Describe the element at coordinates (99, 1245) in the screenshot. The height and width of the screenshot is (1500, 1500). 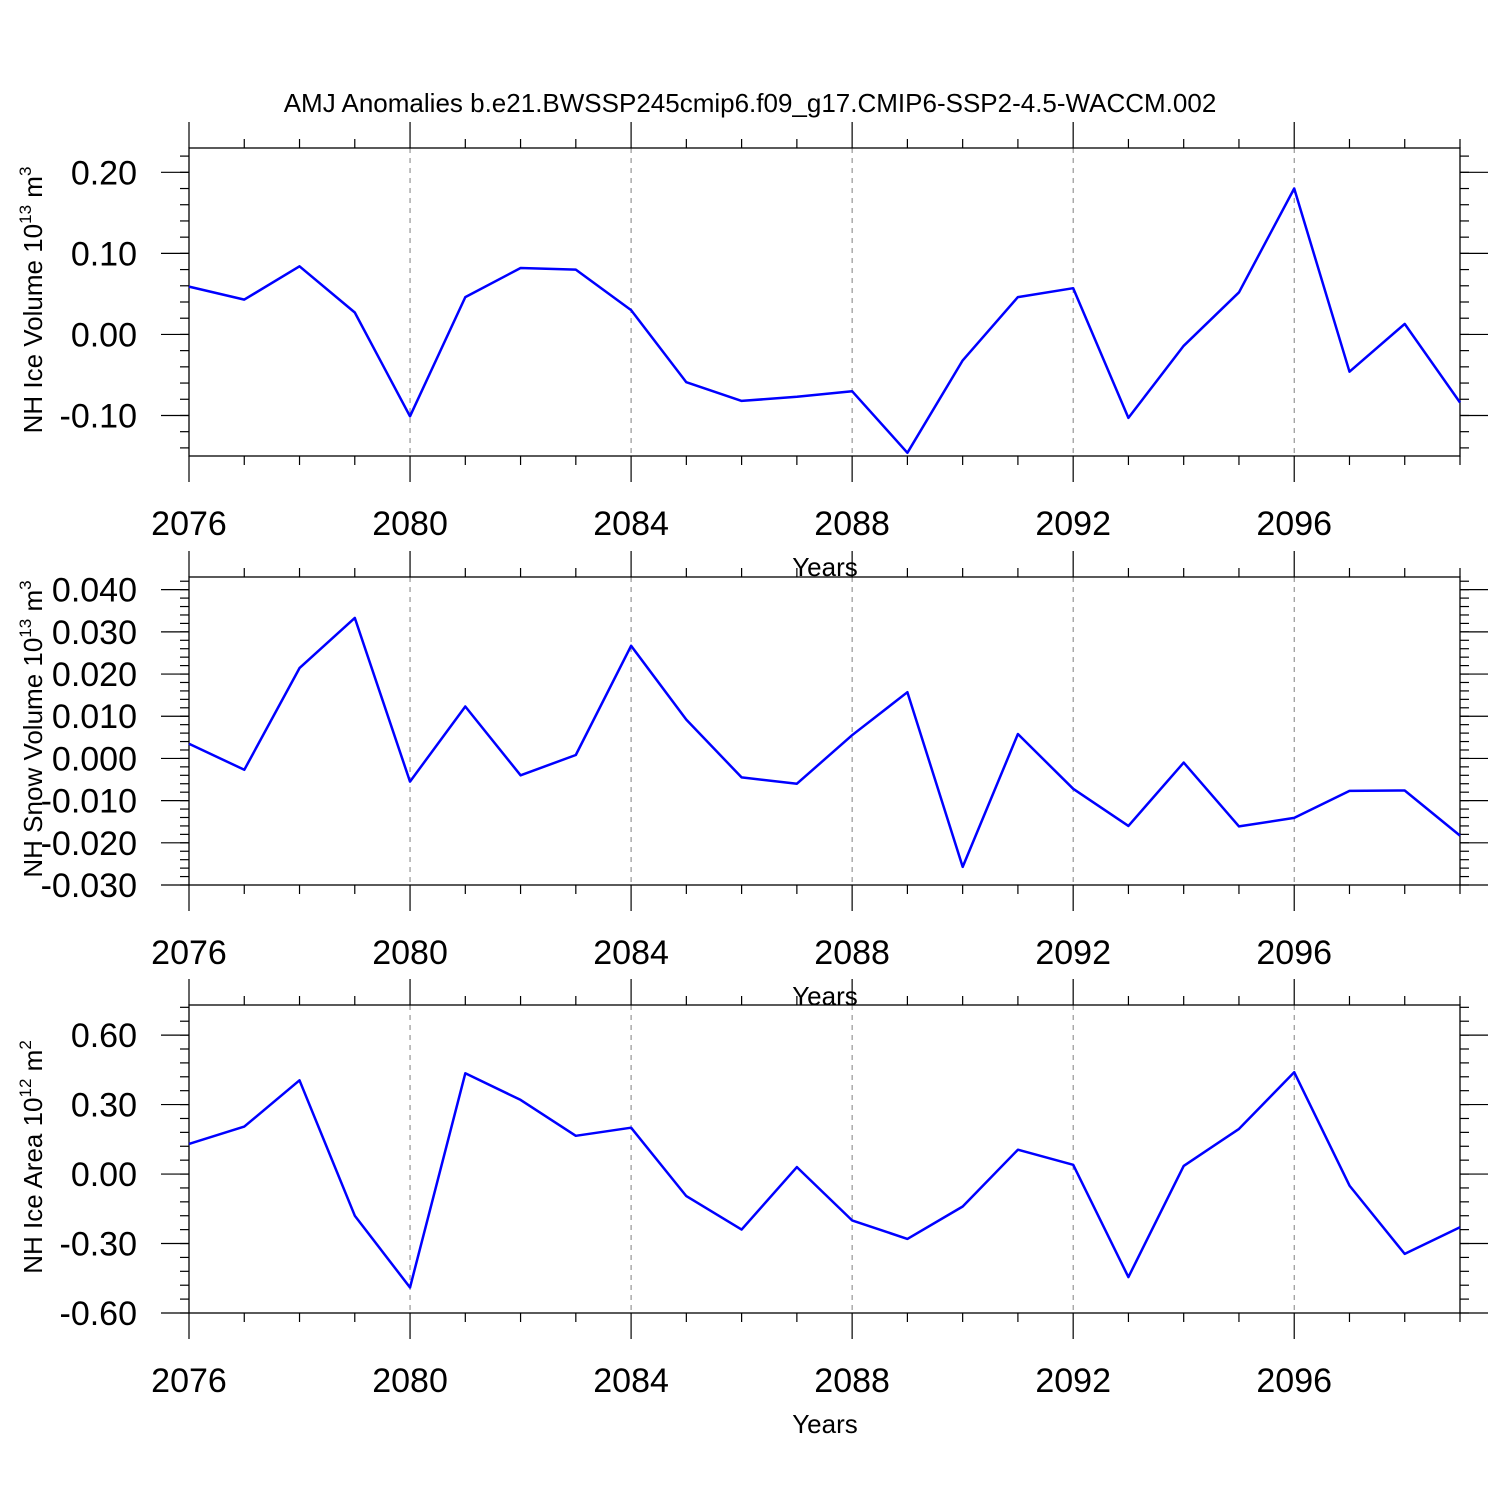
I see `y-tick-label: -0.30` at that location.